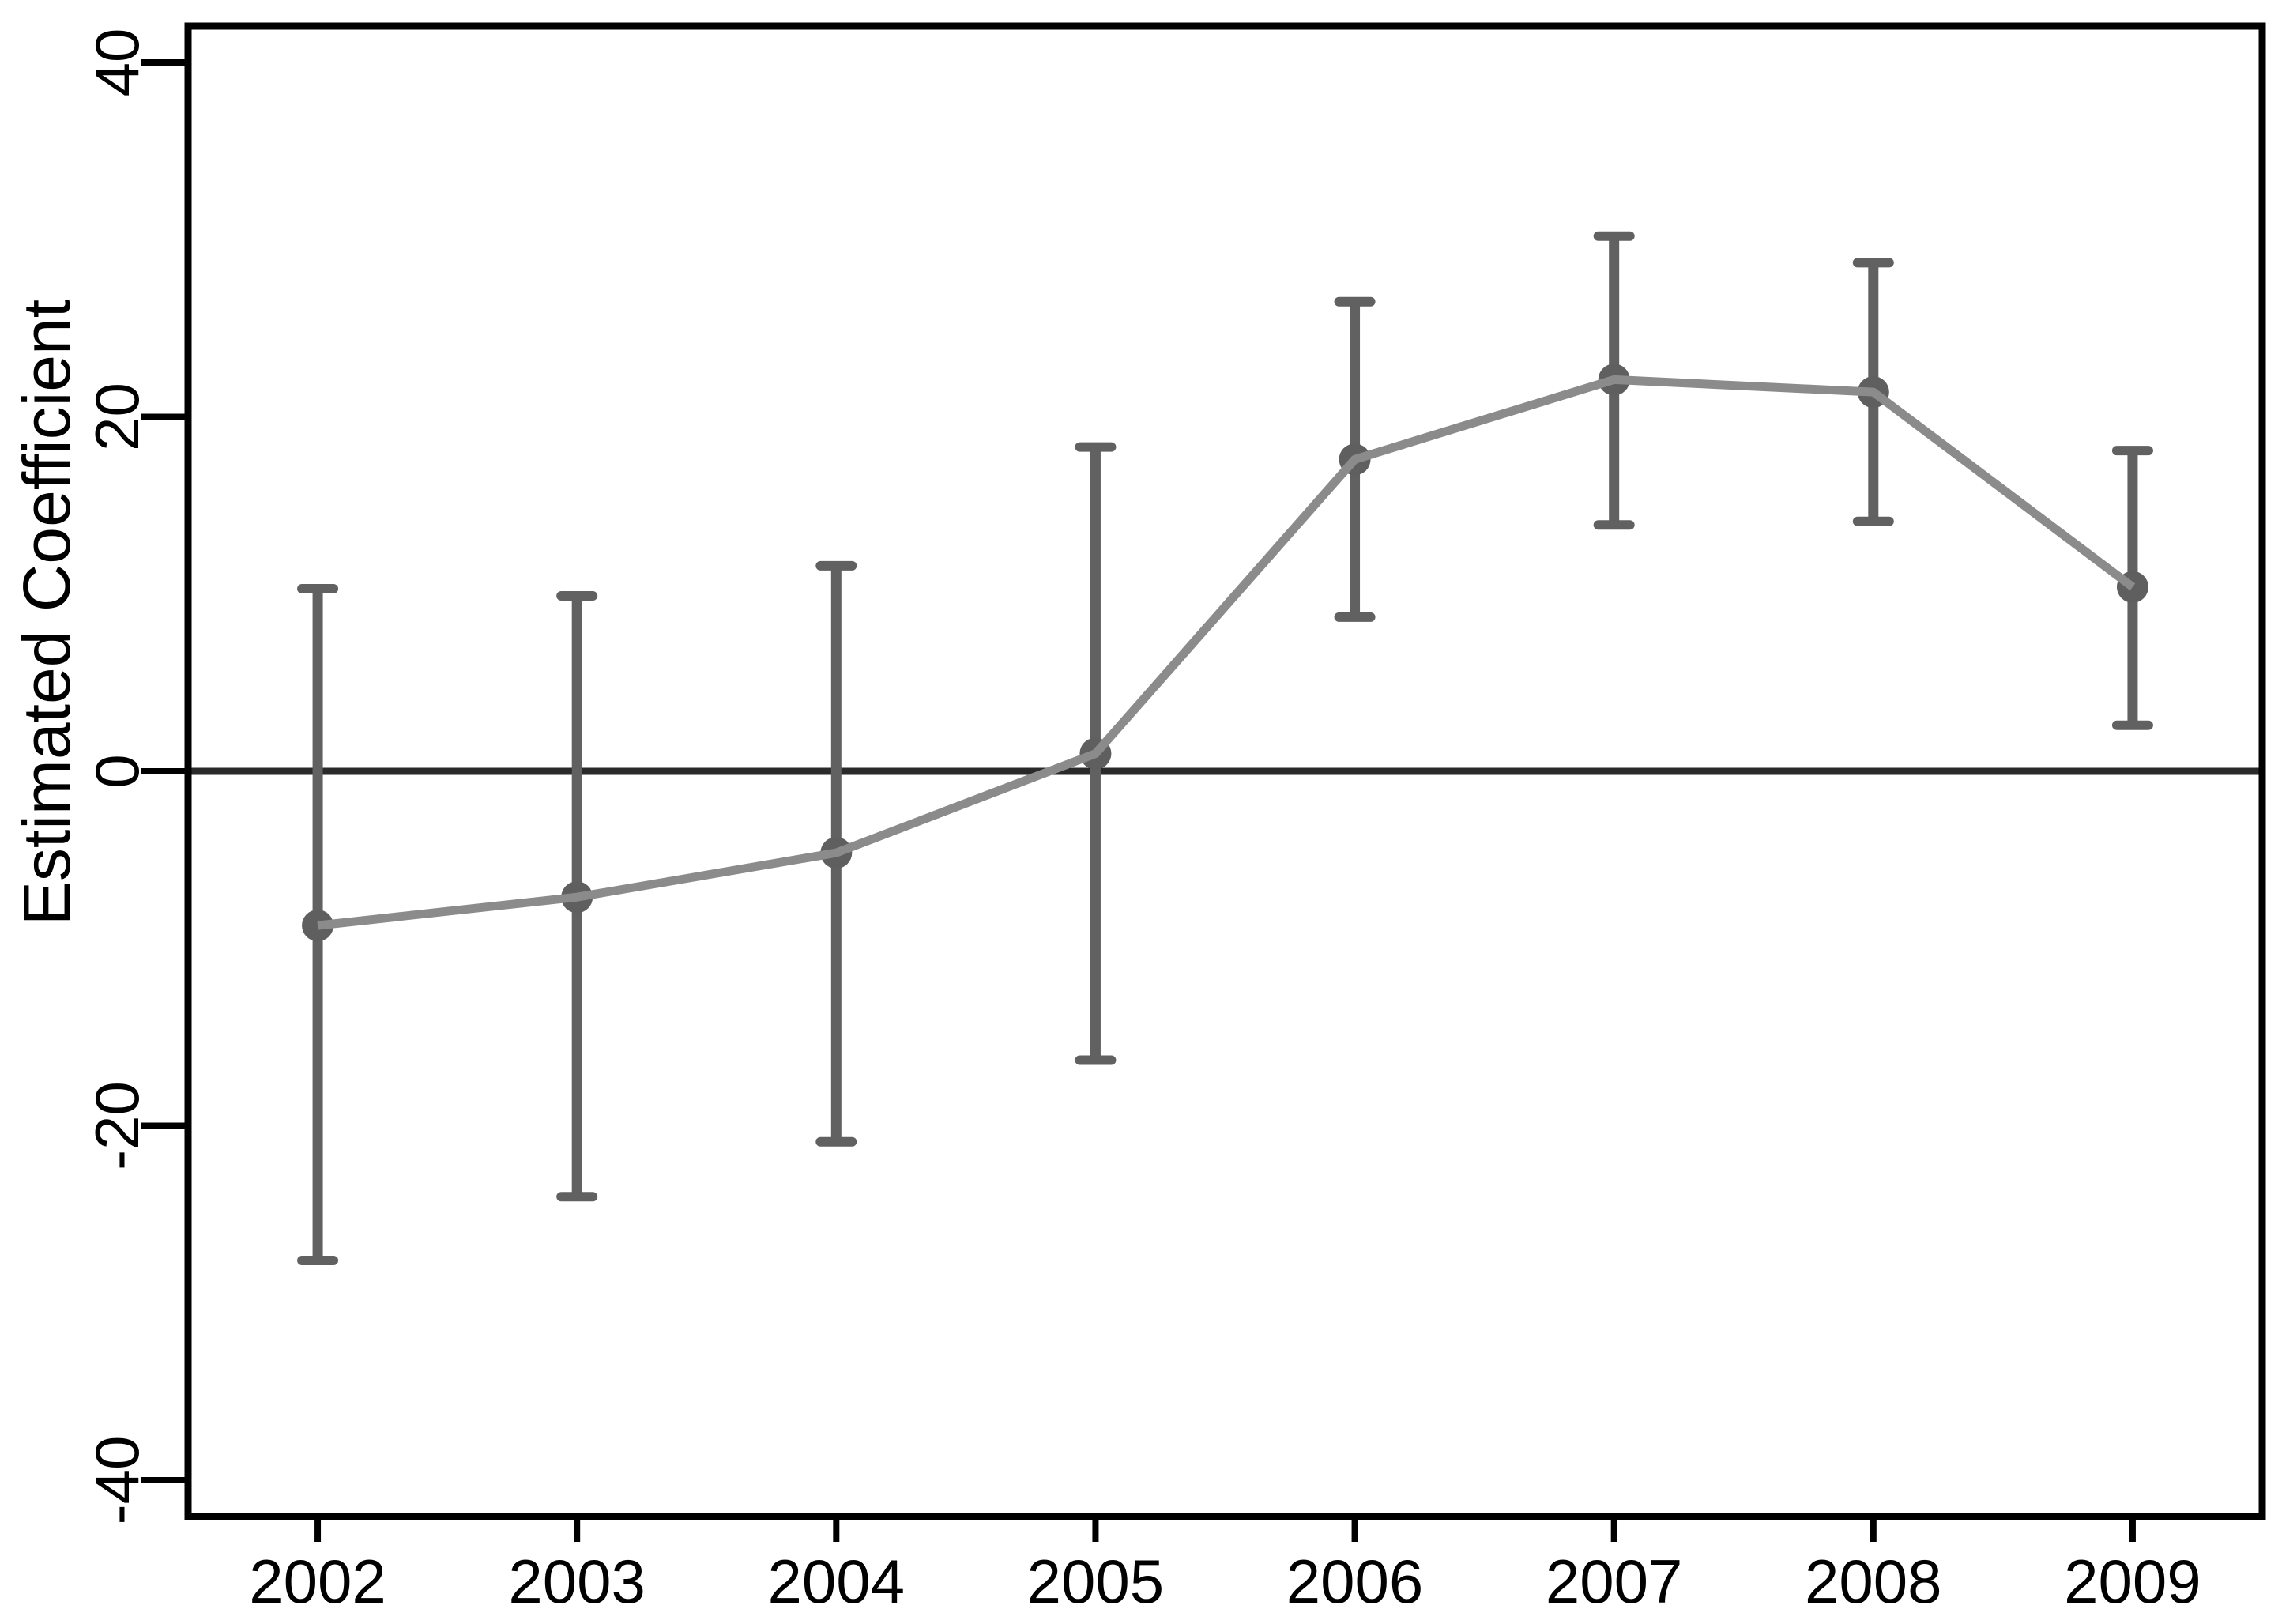  What do you see at coordinates (46, 612) in the screenshot?
I see `y-axis-title: Estimated Coefficient` at bounding box center [46, 612].